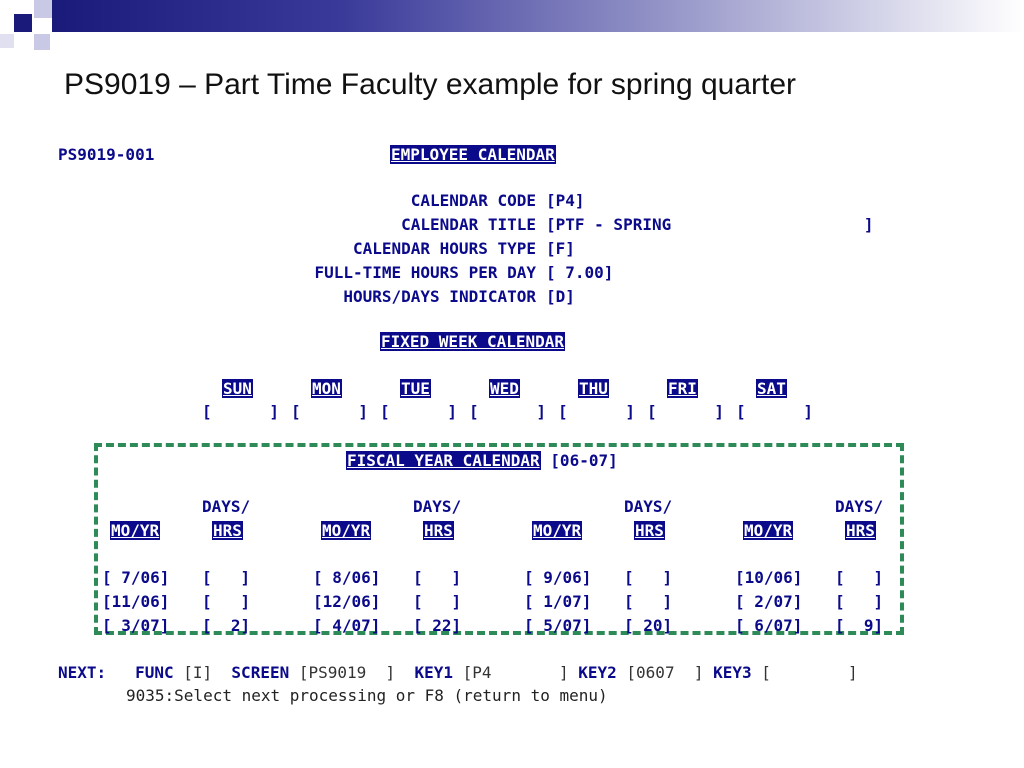  I want to click on screen-header-text: EMPLOYEE CALENDAR, so click(473, 154).